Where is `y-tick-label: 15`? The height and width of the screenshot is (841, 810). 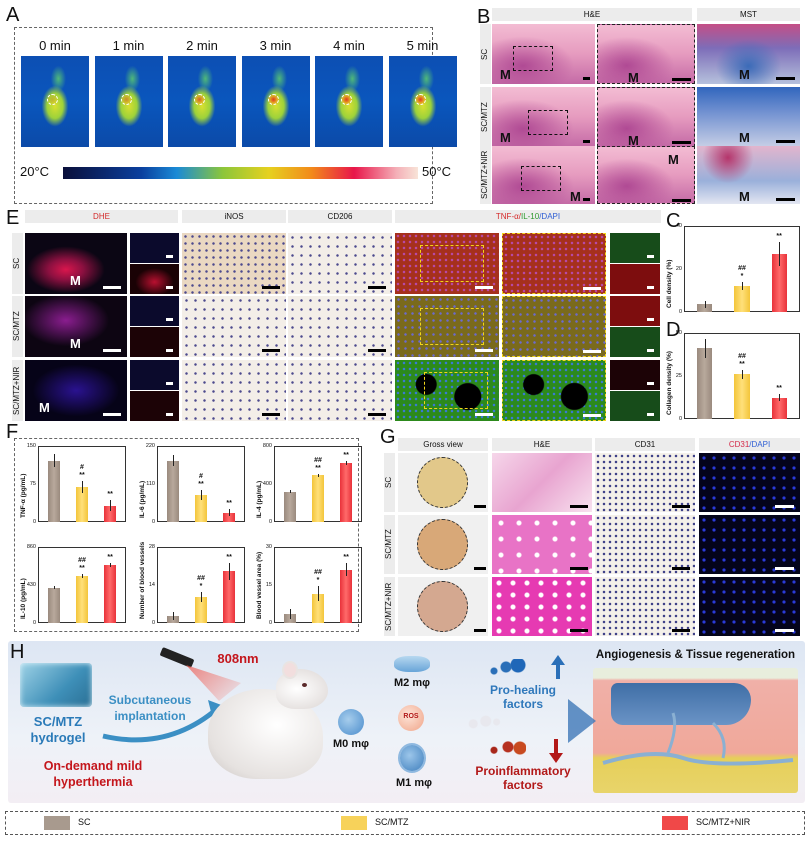 y-tick-label: 15 is located at coordinates (268, 585).